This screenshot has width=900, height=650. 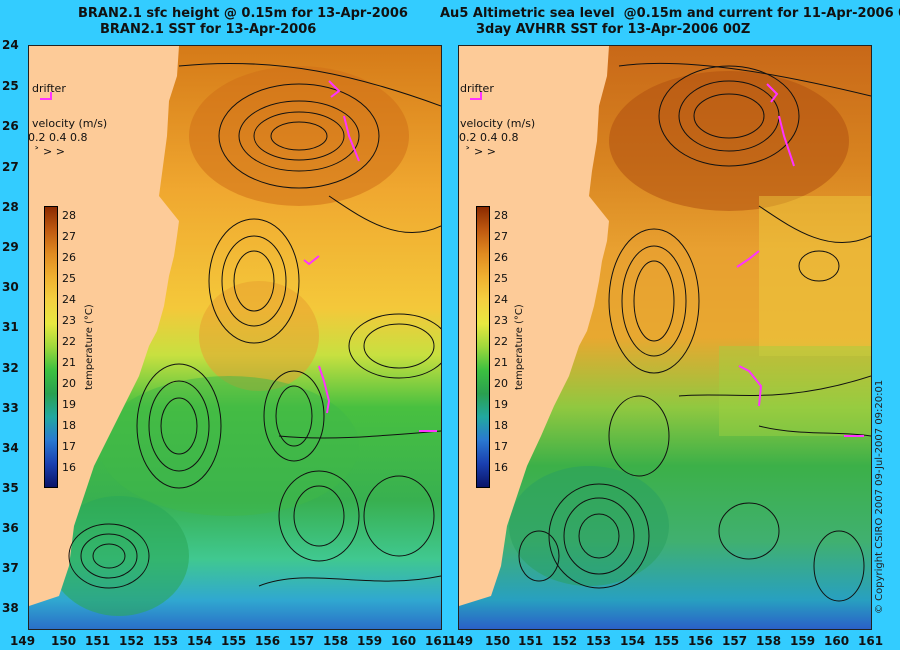 I want to click on lat-label: 36, so click(x=10, y=528).